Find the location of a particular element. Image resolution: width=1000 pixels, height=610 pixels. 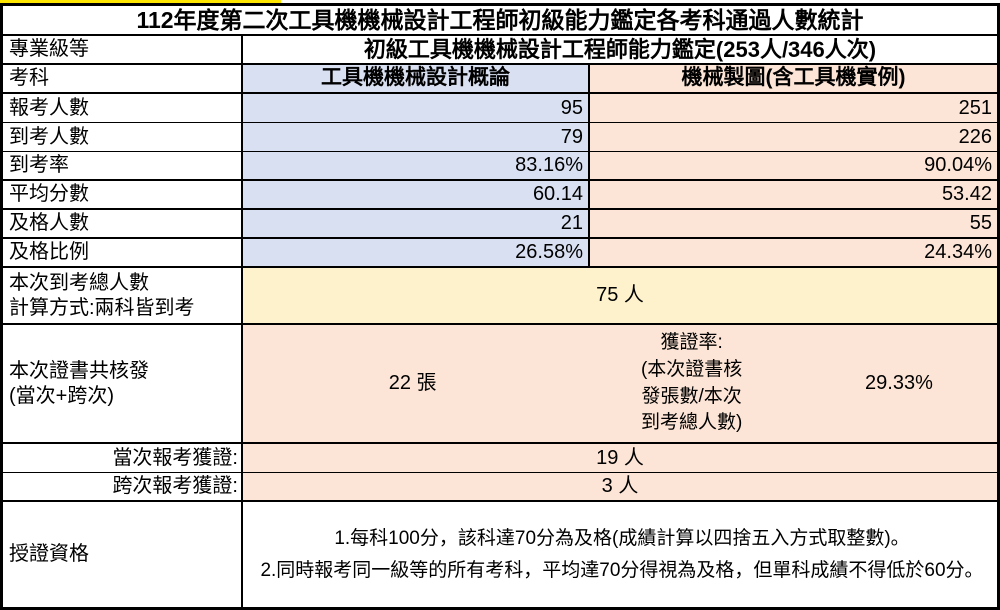

cross-session-row: 跨次報考獲證: 3 人 is located at coordinates (500, 487).